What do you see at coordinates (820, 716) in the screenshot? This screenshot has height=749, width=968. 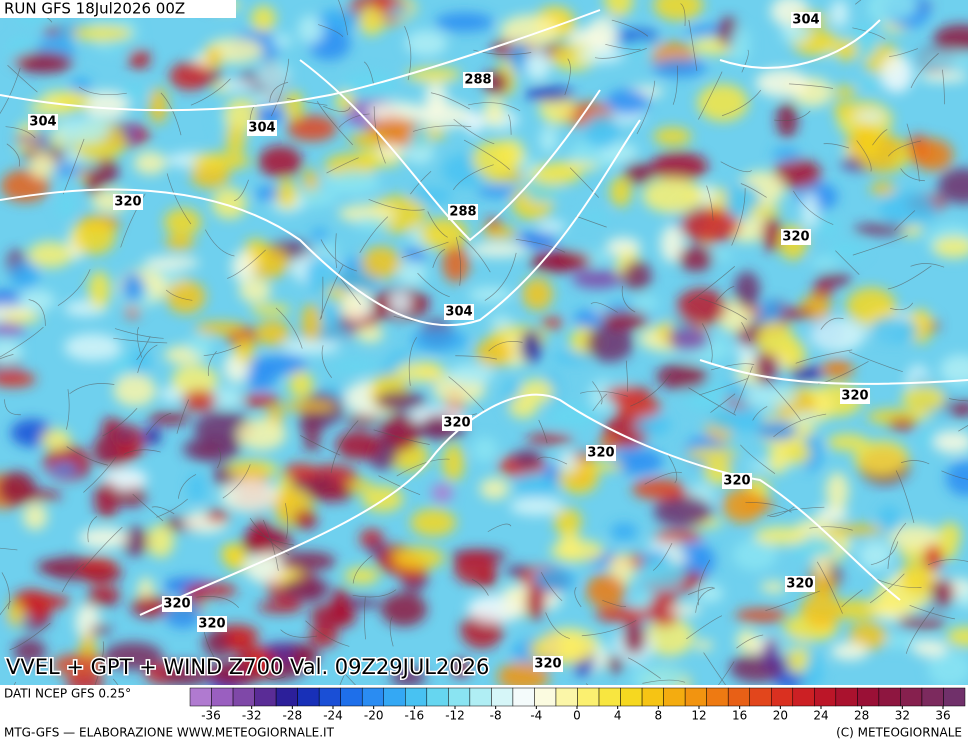 I see `colorbar-tick-label: 24` at bounding box center [820, 716].